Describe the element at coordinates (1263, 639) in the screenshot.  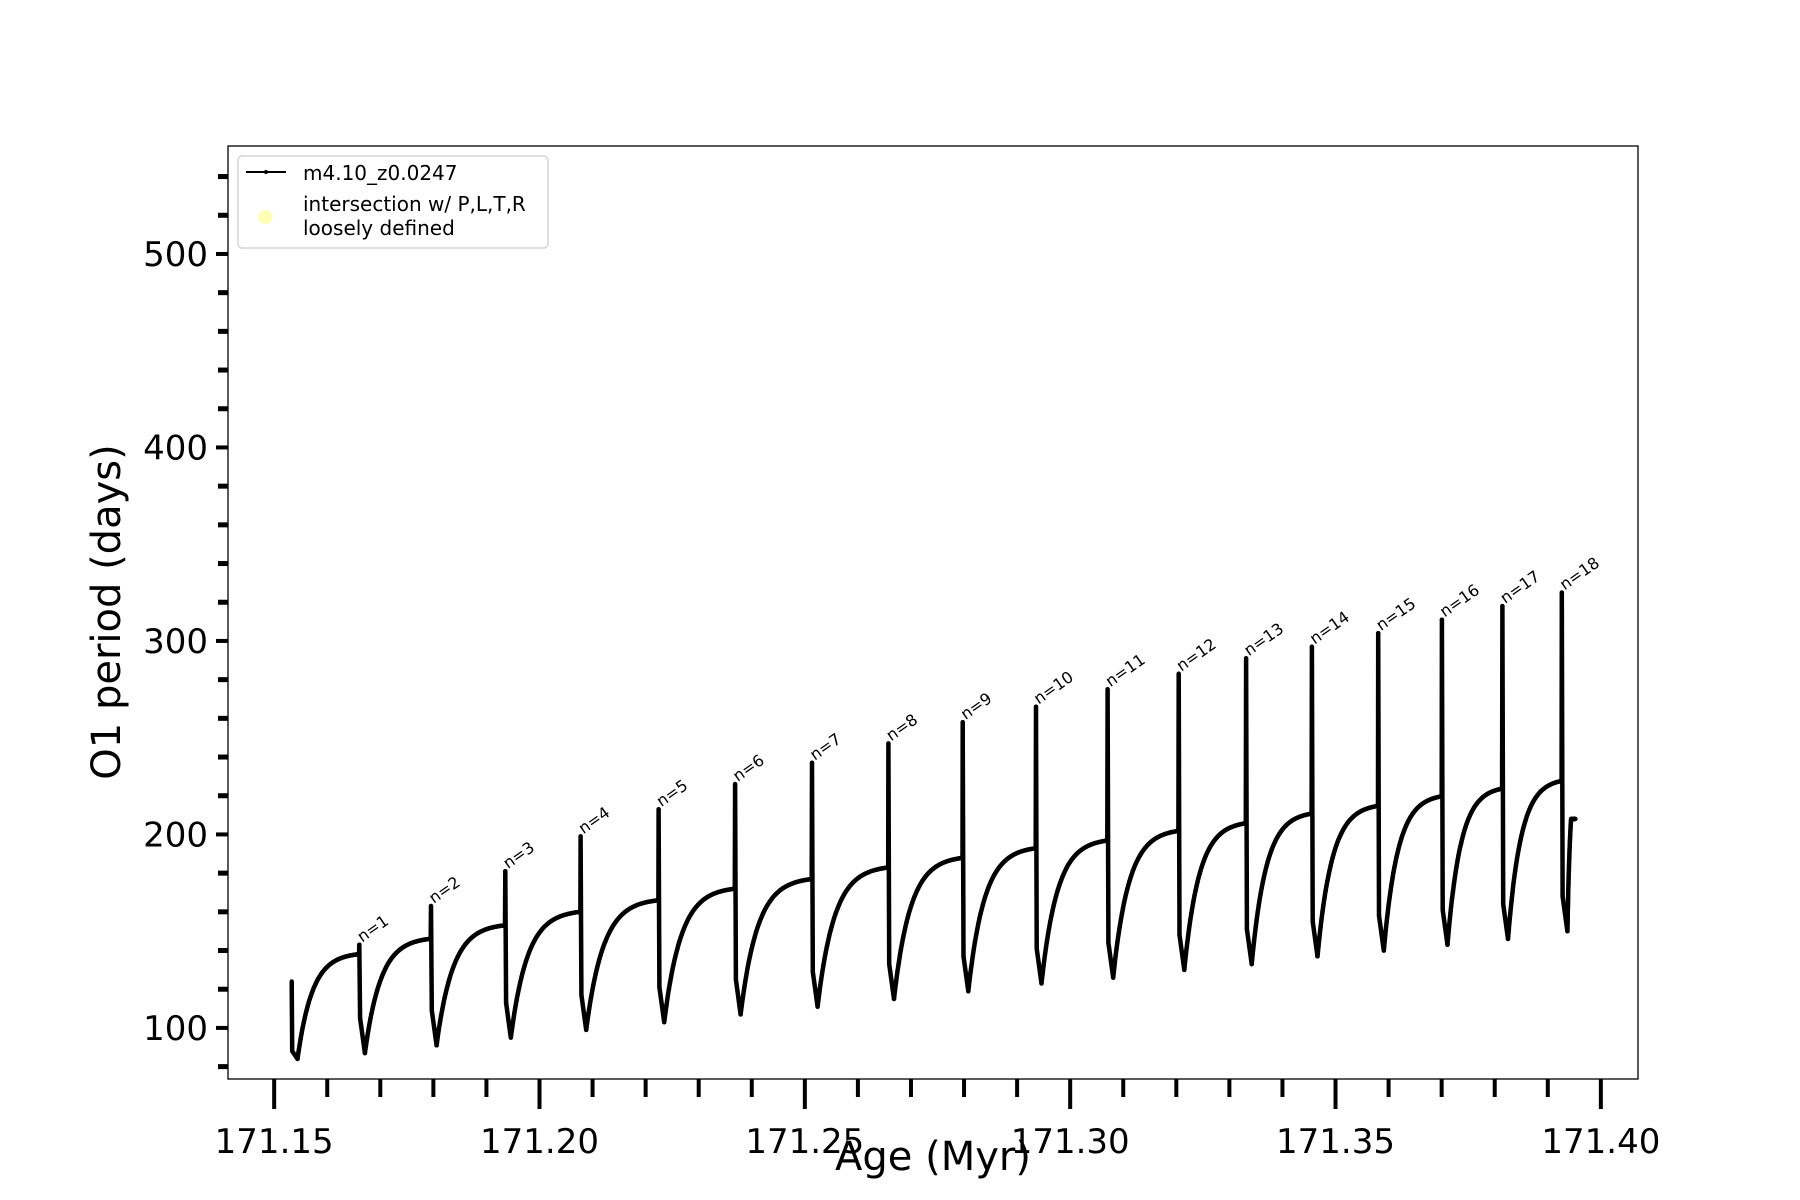
I see `pulse-label: n=13` at that location.